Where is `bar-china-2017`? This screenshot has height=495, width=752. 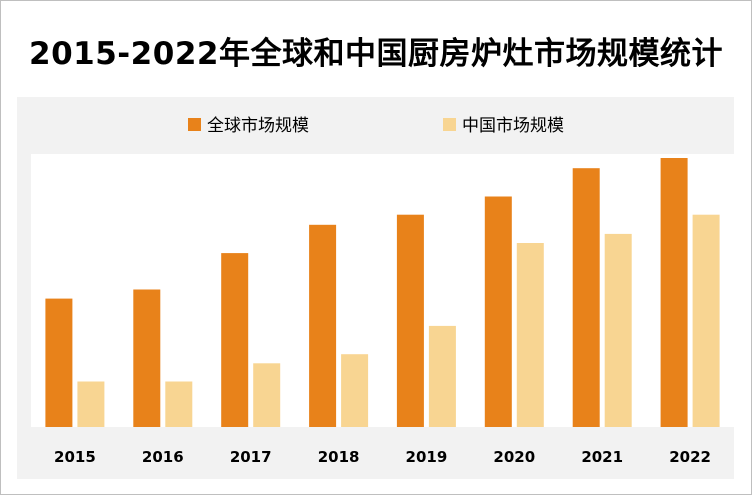
bar-china-2017 is located at coordinates (267, 395).